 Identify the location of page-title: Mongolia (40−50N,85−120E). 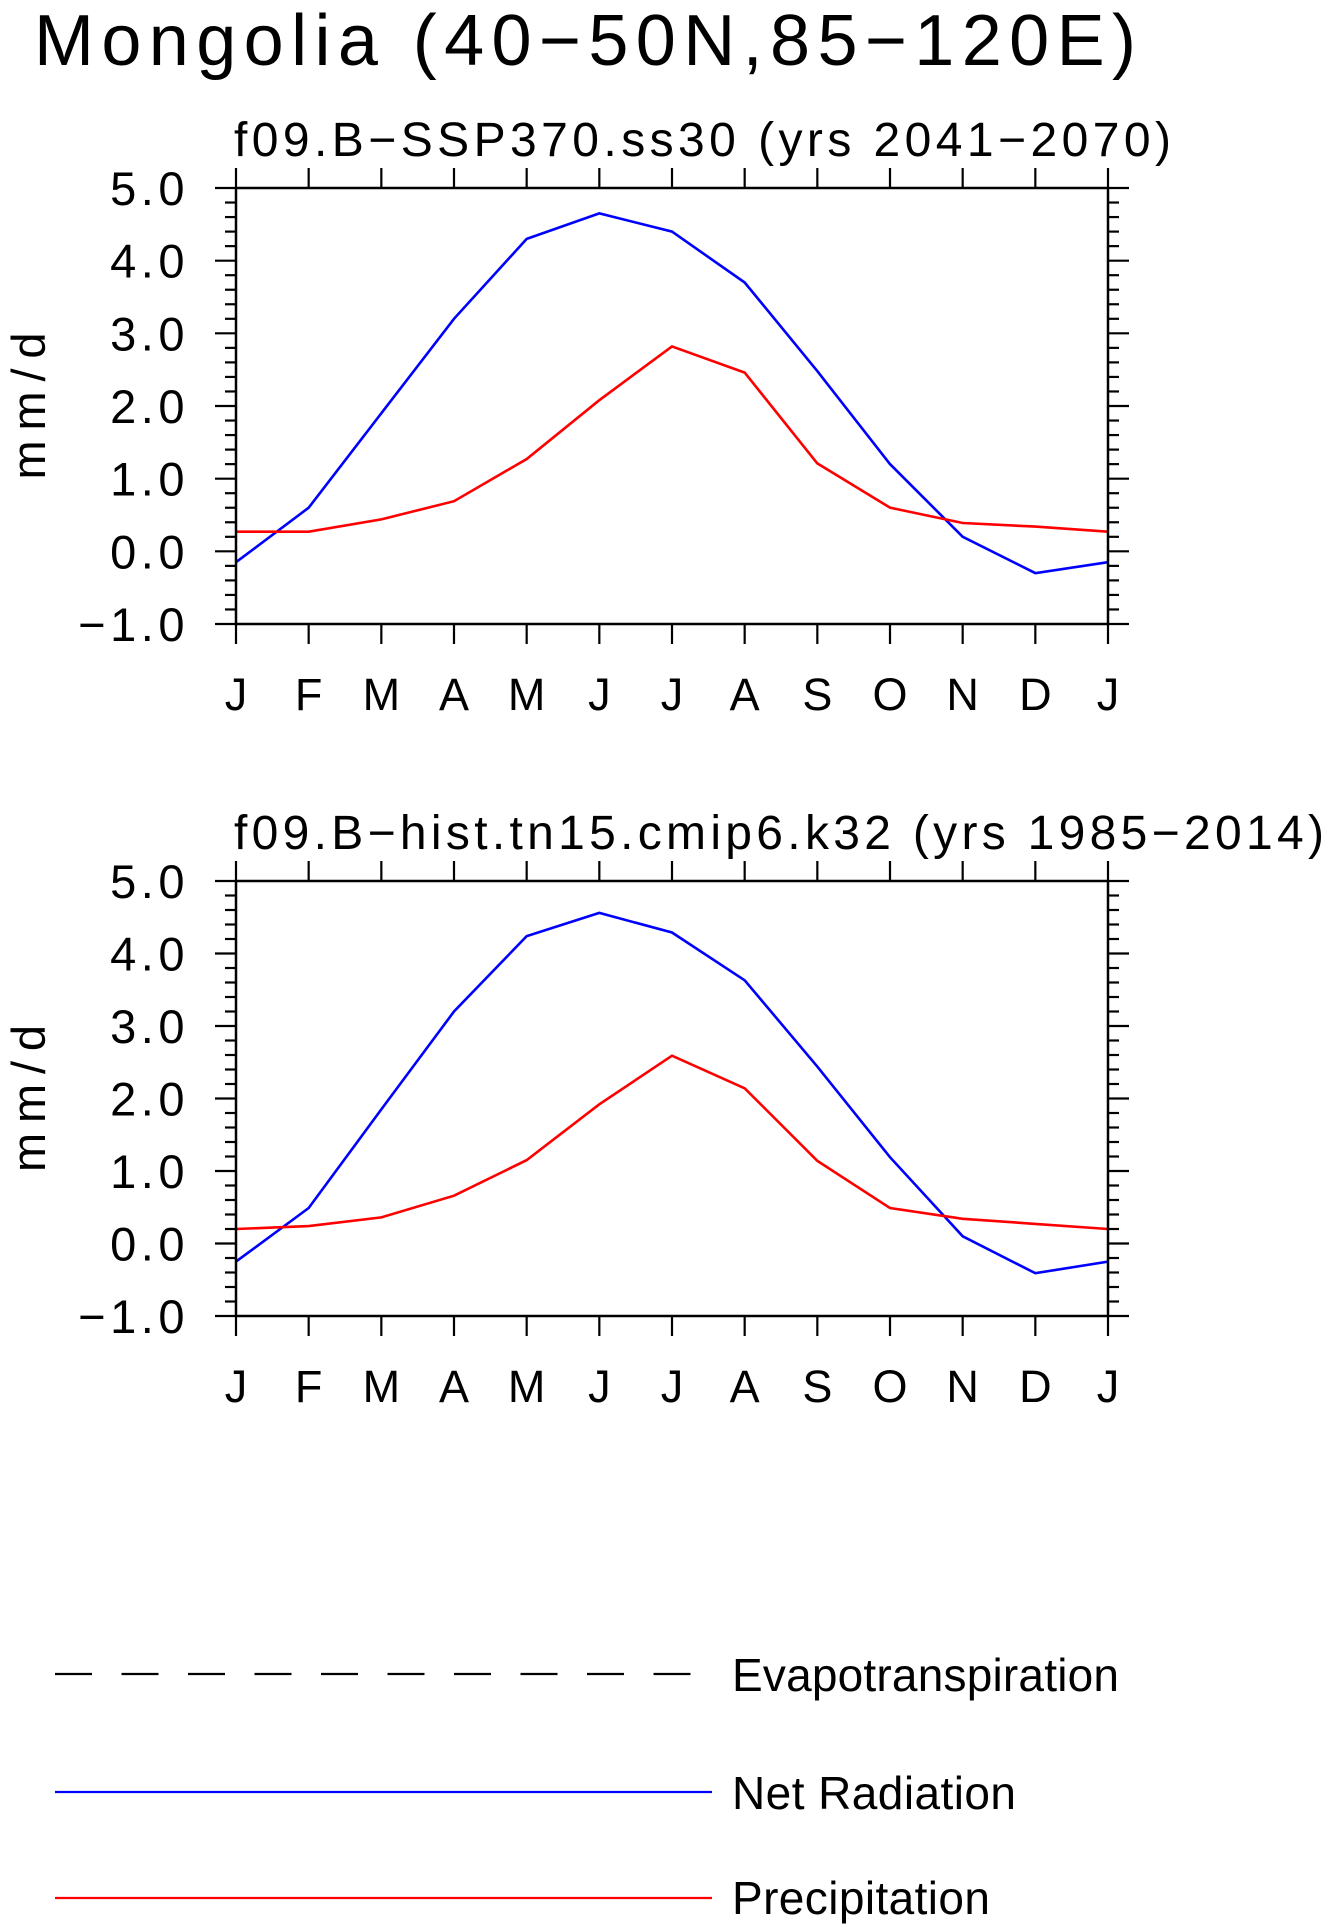
(585, 41).